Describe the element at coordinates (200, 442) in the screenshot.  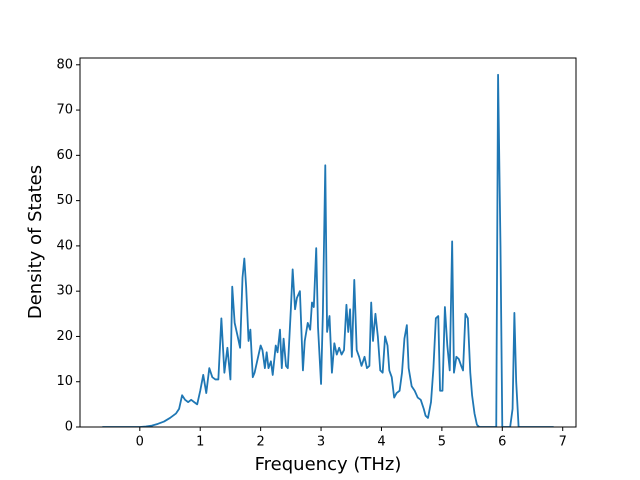
I see `x-tick-label: 1` at that location.